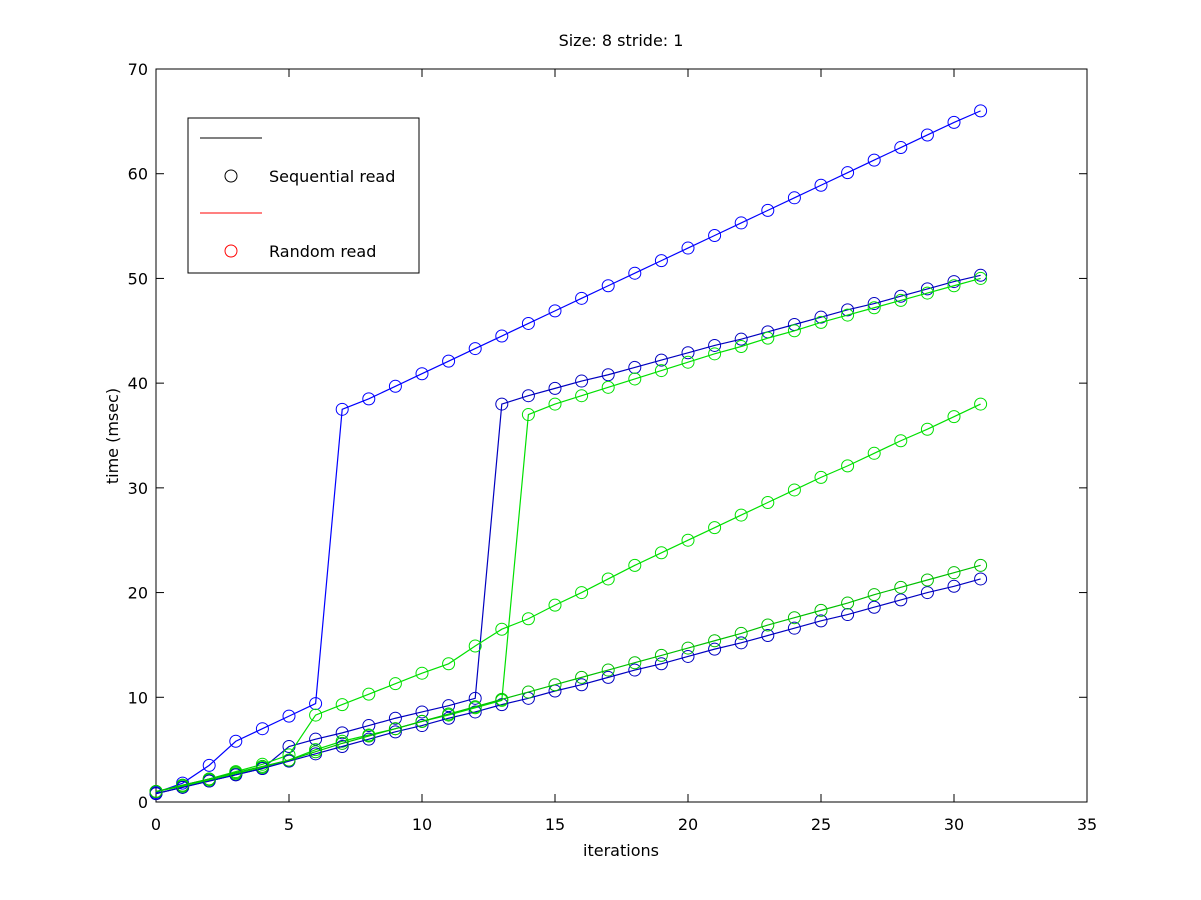 The height and width of the screenshot is (900, 1201). Describe the element at coordinates (1087, 824) in the screenshot. I see `x-tick-label: 35` at that location.